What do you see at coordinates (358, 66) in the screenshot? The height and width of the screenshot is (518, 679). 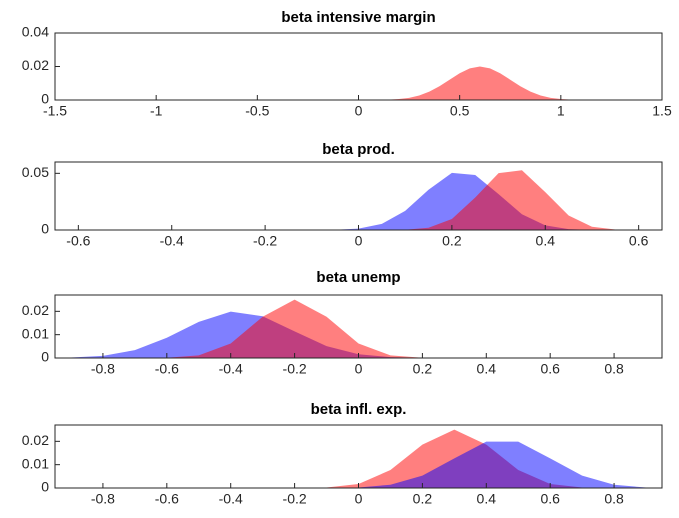 I see `axes-box` at bounding box center [358, 66].